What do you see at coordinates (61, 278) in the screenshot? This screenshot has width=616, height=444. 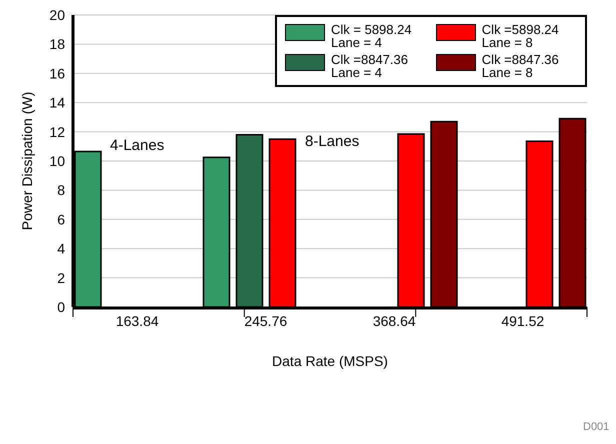 I see `y-tick-label: 2` at bounding box center [61, 278].